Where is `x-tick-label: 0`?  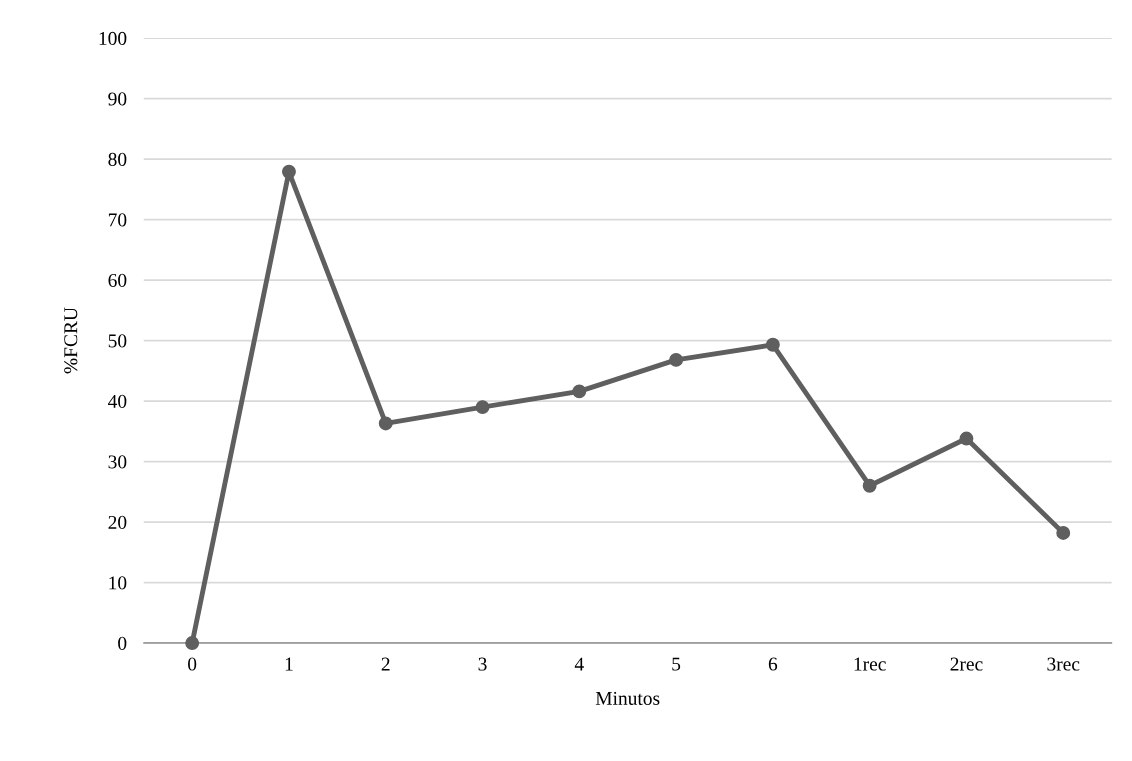 x-tick-label: 0 is located at coordinates (192, 664).